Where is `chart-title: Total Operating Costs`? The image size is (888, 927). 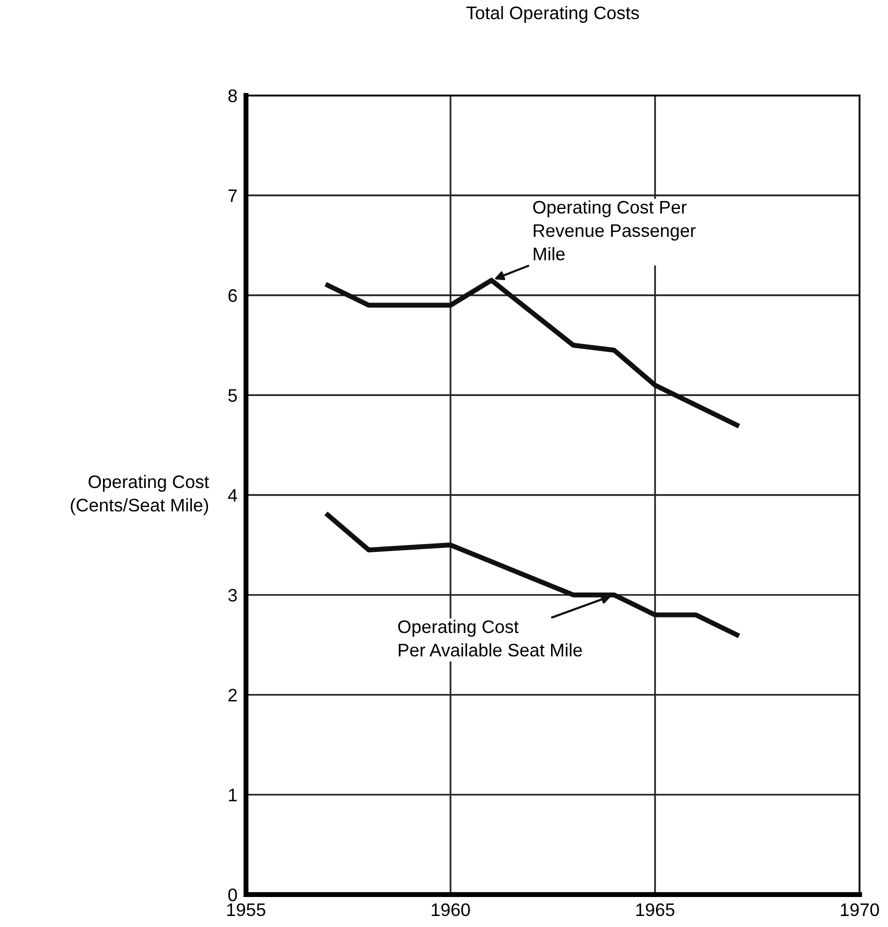 chart-title: Total Operating Costs is located at coordinates (552, 14).